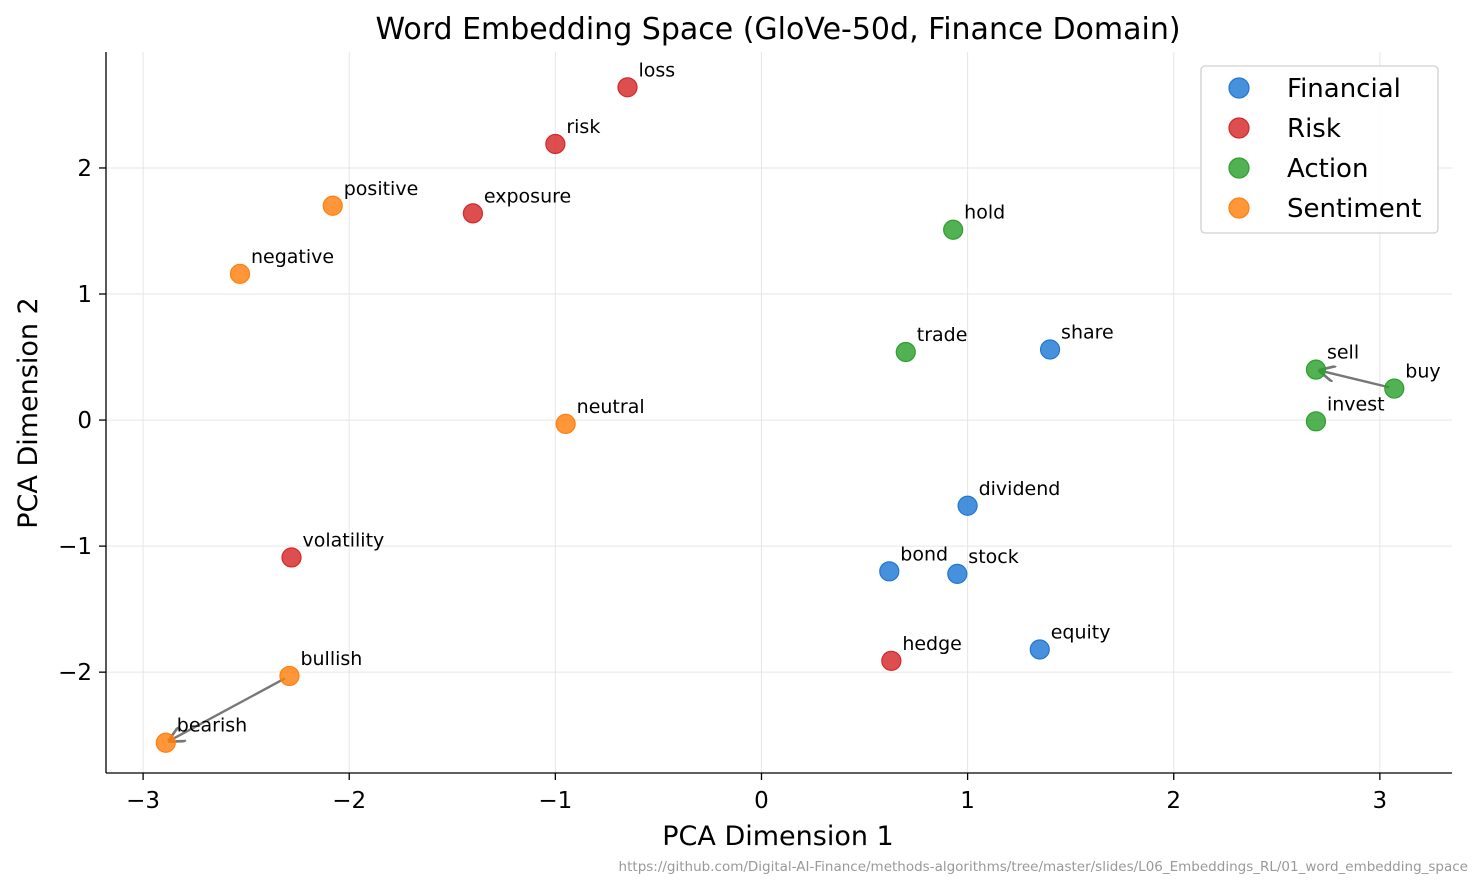  What do you see at coordinates (1239, 168) in the screenshot?
I see `legend-marker-action` at bounding box center [1239, 168].